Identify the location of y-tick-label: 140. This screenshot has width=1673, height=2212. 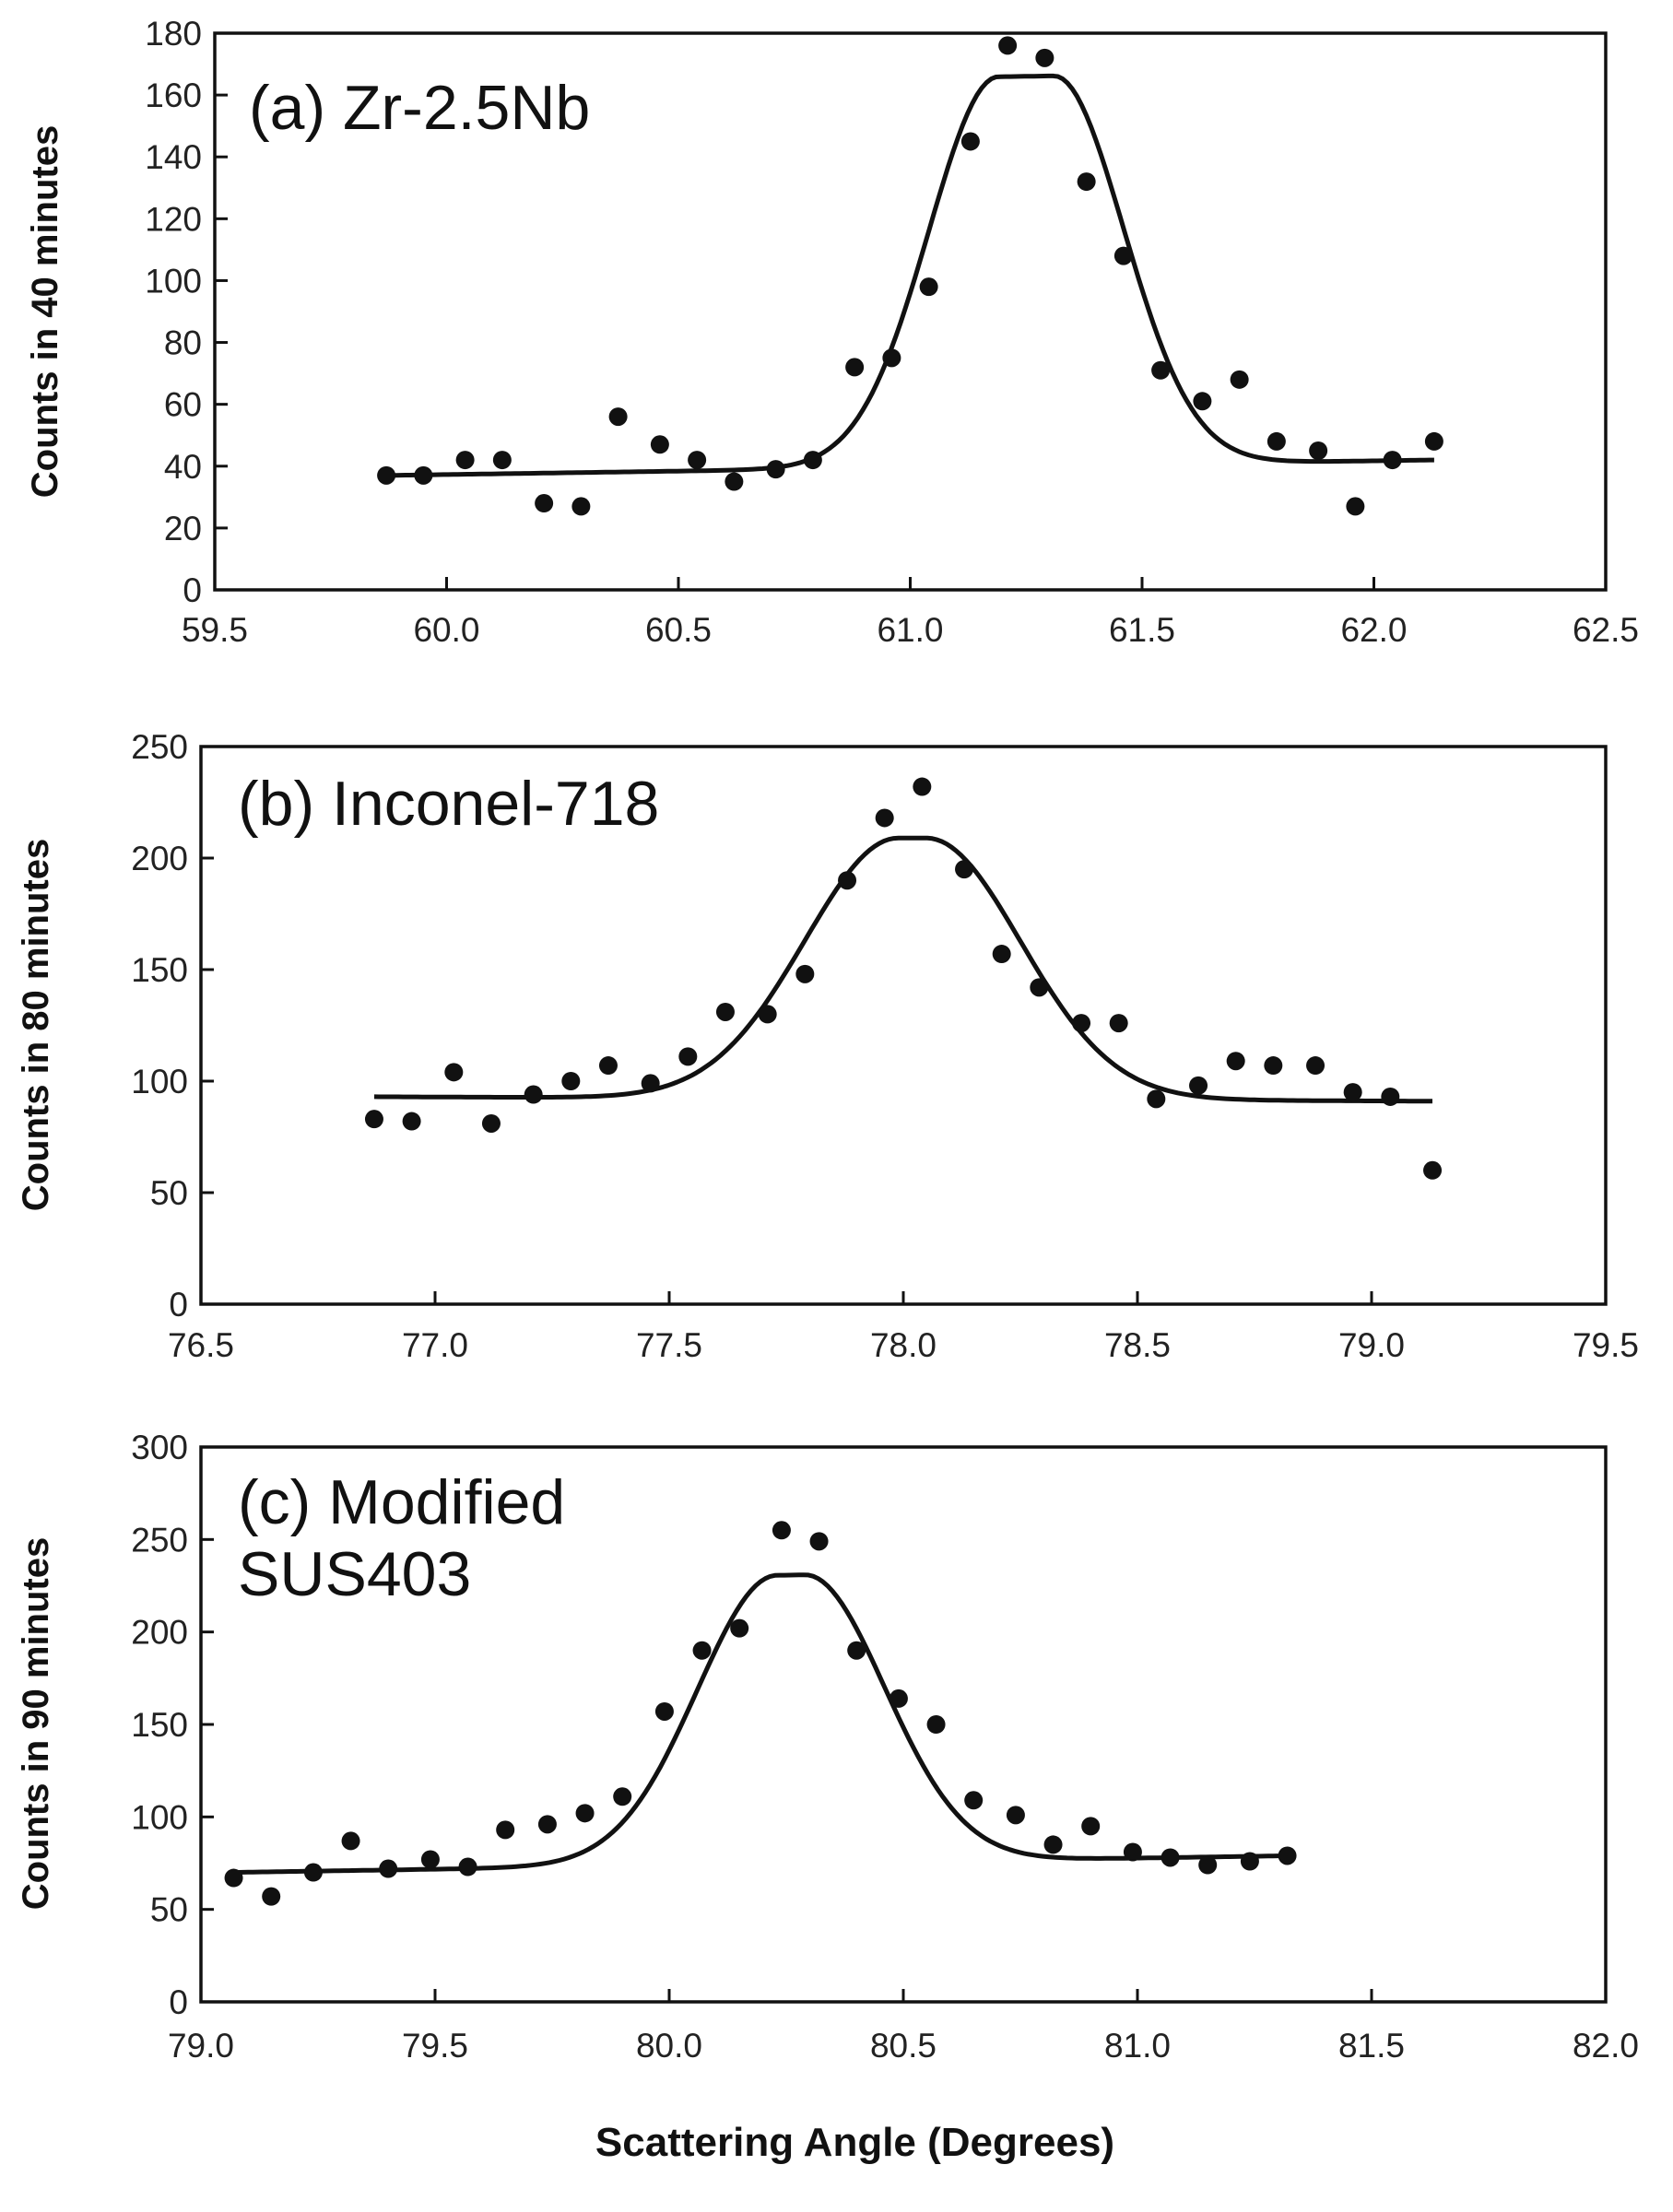
(174, 157).